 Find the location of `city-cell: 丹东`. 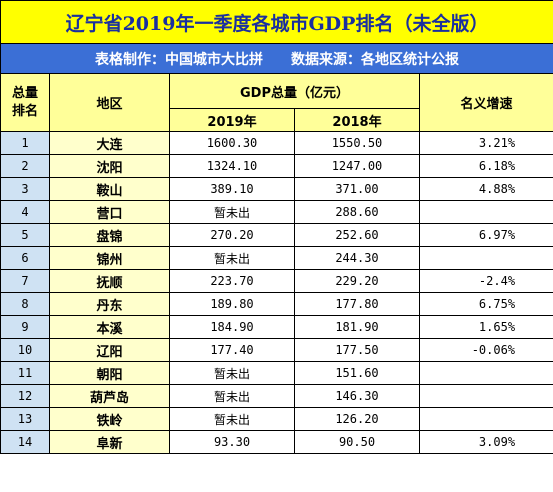

city-cell: 丹东 is located at coordinates (109, 304).